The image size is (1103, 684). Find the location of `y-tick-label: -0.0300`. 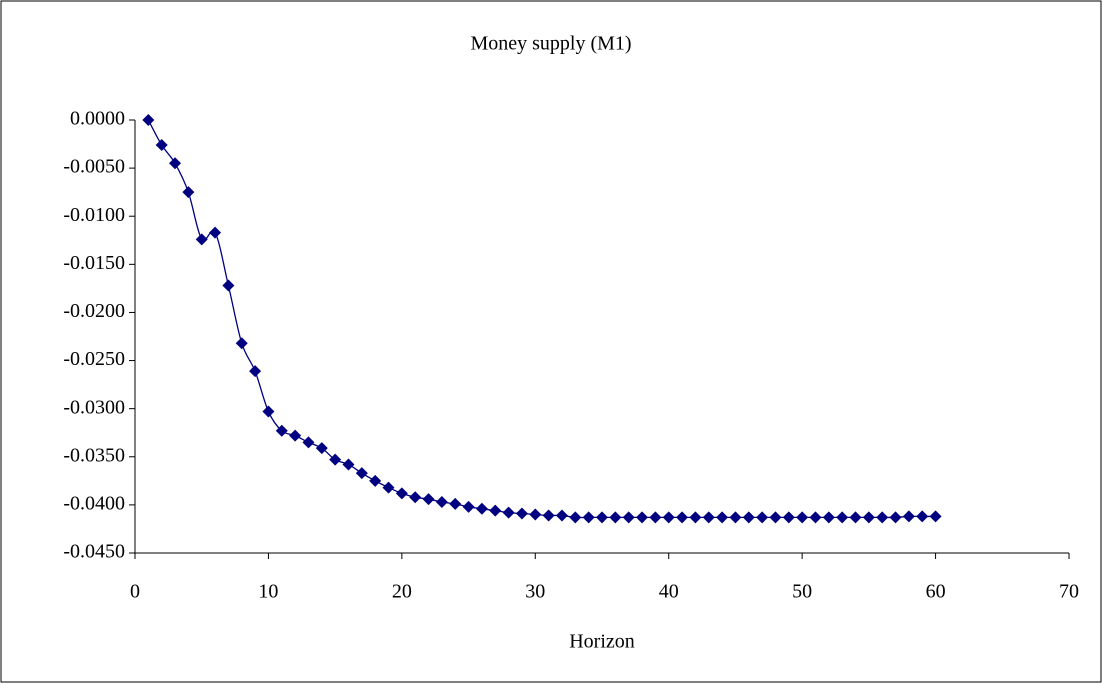

y-tick-label: -0.0300 is located at coordinates (94, 407).